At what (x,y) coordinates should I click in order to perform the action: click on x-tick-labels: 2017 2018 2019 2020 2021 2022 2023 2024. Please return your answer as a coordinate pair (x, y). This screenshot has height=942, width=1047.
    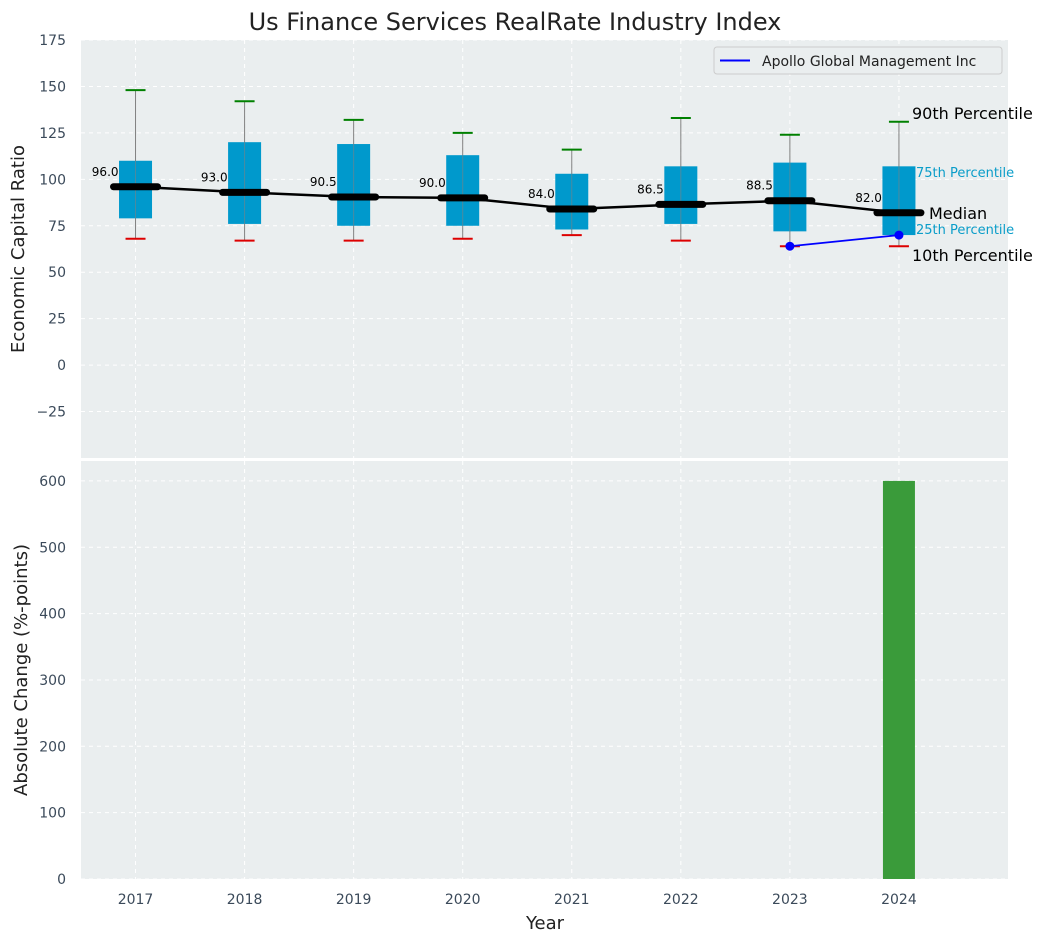
    Looking at the image, I should click on (517, 900).